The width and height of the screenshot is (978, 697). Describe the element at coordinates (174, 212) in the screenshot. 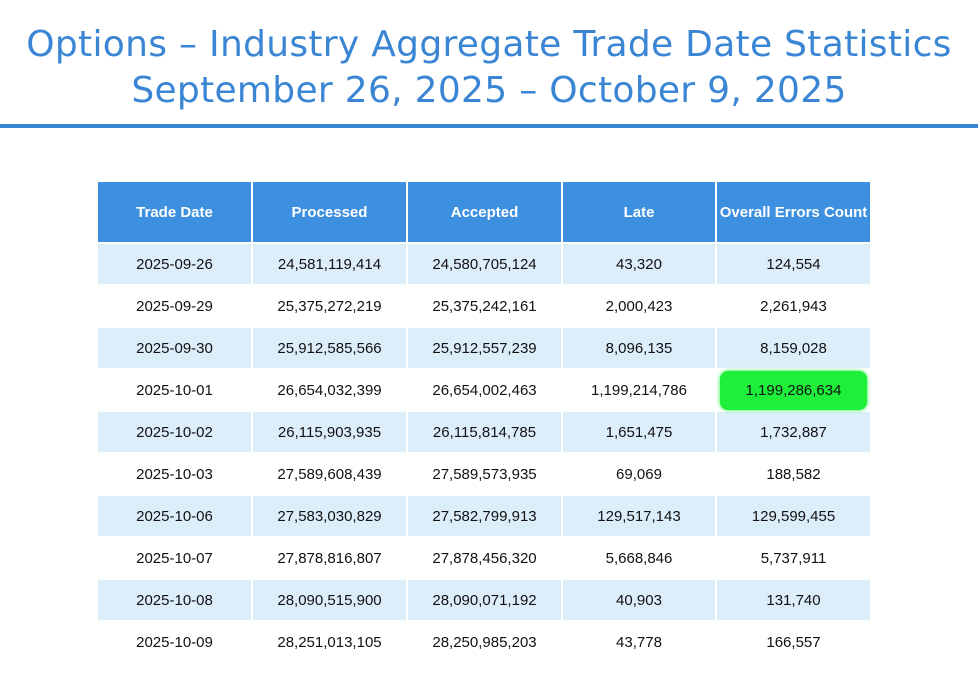

I see `header-trade-date: Trade Date` at that location.